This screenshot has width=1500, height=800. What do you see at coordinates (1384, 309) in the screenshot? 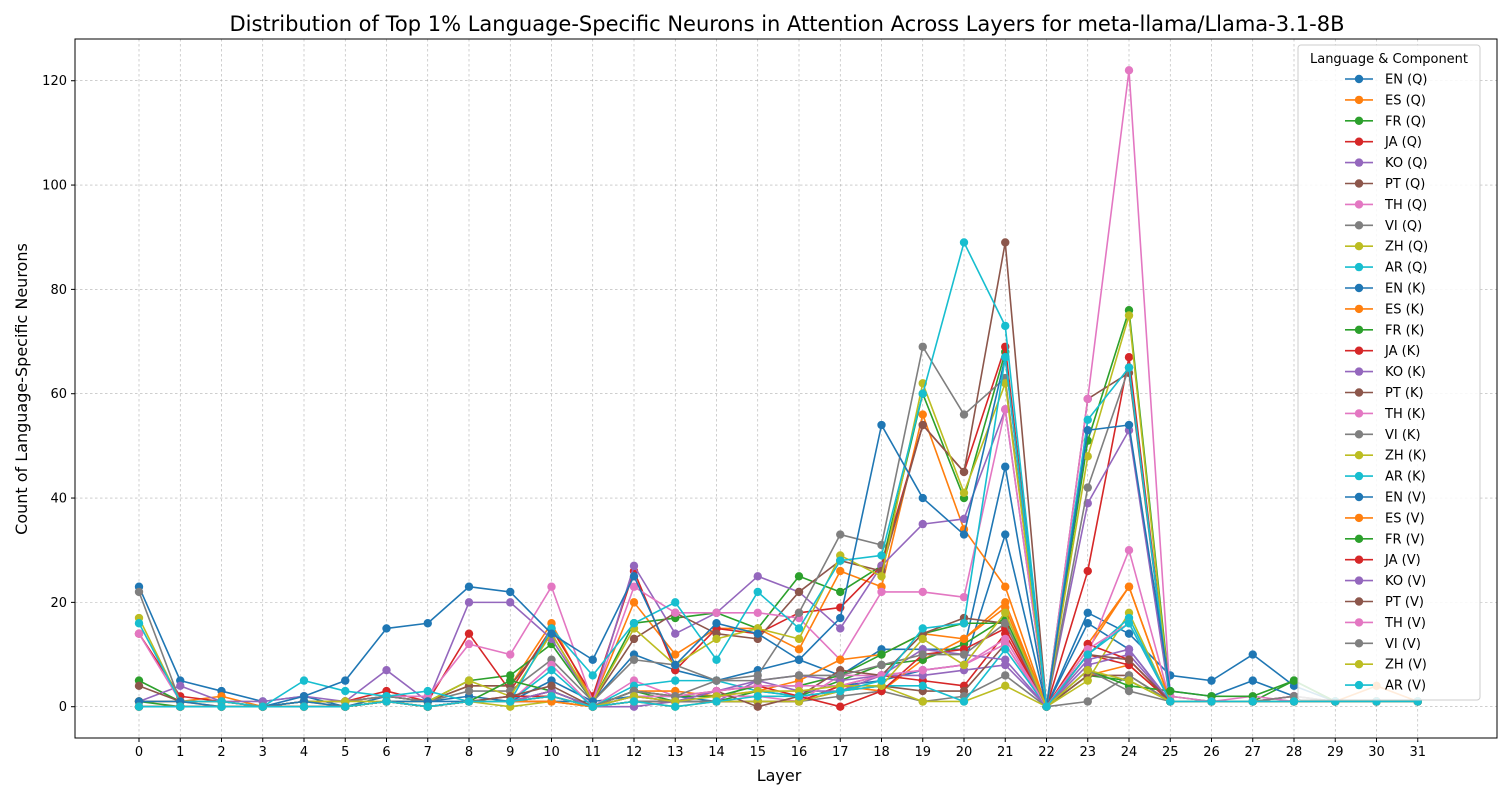
I see `legend-item: ES (K)` at bounding box center [1384, 309].